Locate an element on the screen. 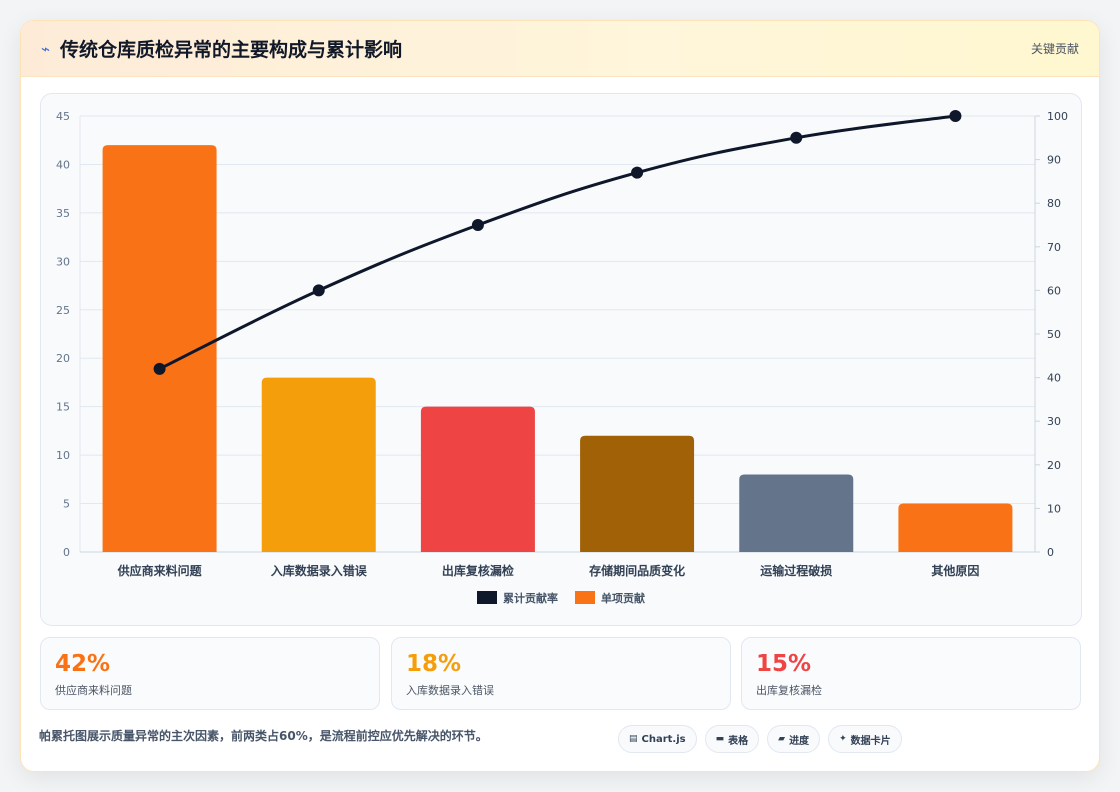 This screenshot has height=792, width=1120. header-left: ⌁ 传统仓库质检异常的主要构成与累计影响 is located at coordinates (221, 48).